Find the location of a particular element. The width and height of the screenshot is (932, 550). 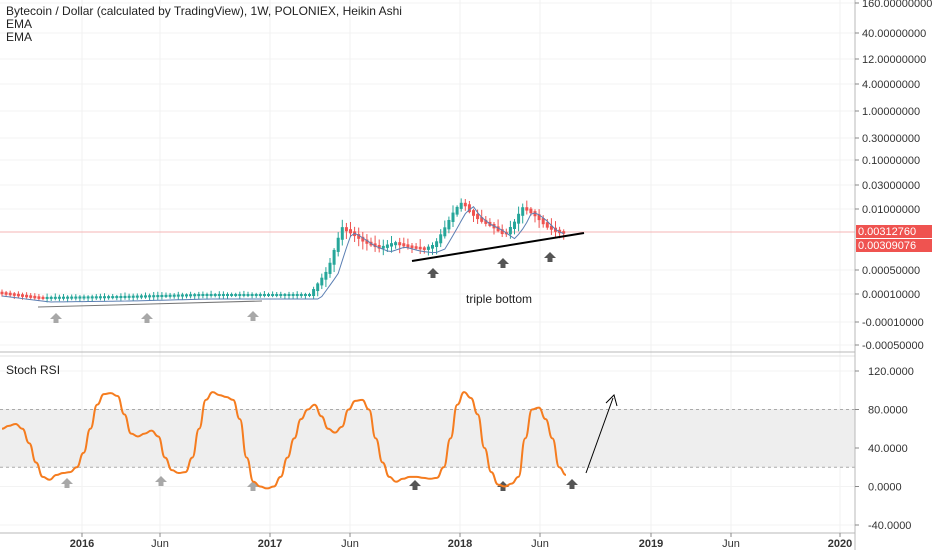

price-badge-label: 0.00309076 is located at coordinates (887, 246).